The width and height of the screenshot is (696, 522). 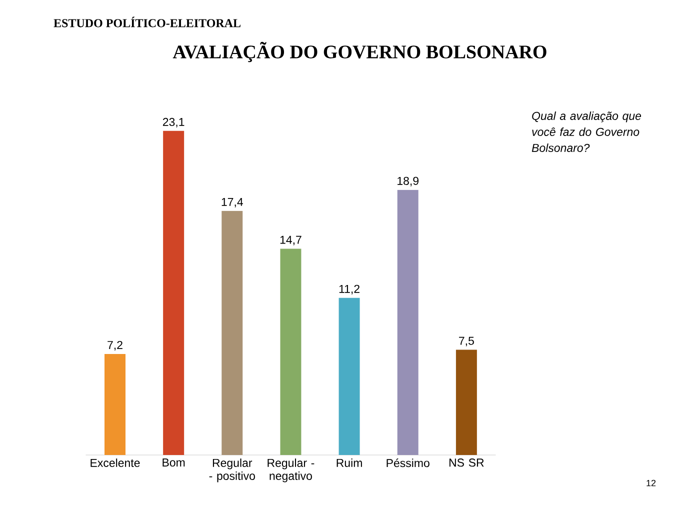 I want to click on x-tick-label: NS SR, so click(x=466, y=462).